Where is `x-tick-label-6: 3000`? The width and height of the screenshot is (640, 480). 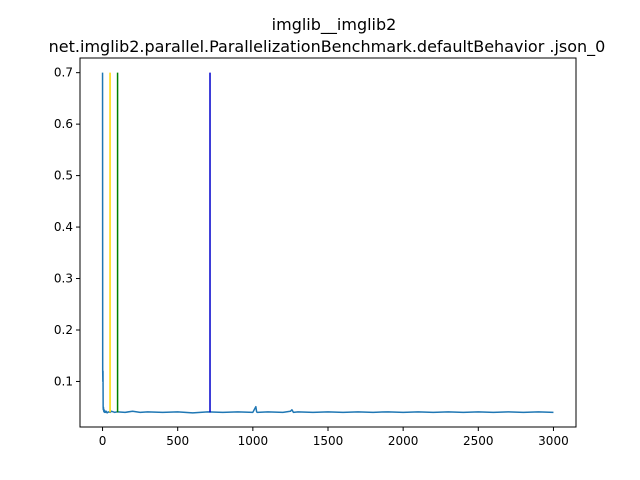
x-tick-label-6: 3000 is located at coordinates (553, 441).